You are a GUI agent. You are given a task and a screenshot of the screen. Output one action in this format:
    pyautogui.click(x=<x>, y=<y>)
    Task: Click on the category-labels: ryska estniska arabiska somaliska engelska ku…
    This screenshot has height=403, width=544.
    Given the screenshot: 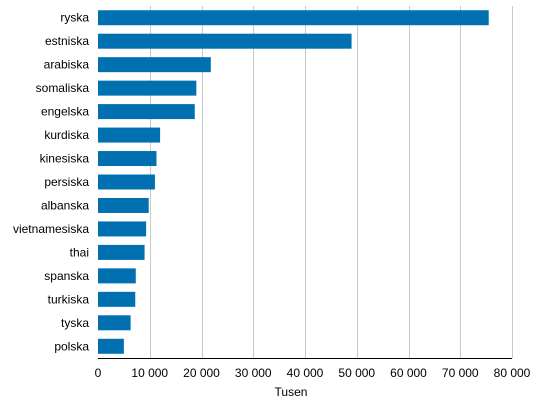 What is the action you would take?
    pyautogui.click(x=51, y=182)
    